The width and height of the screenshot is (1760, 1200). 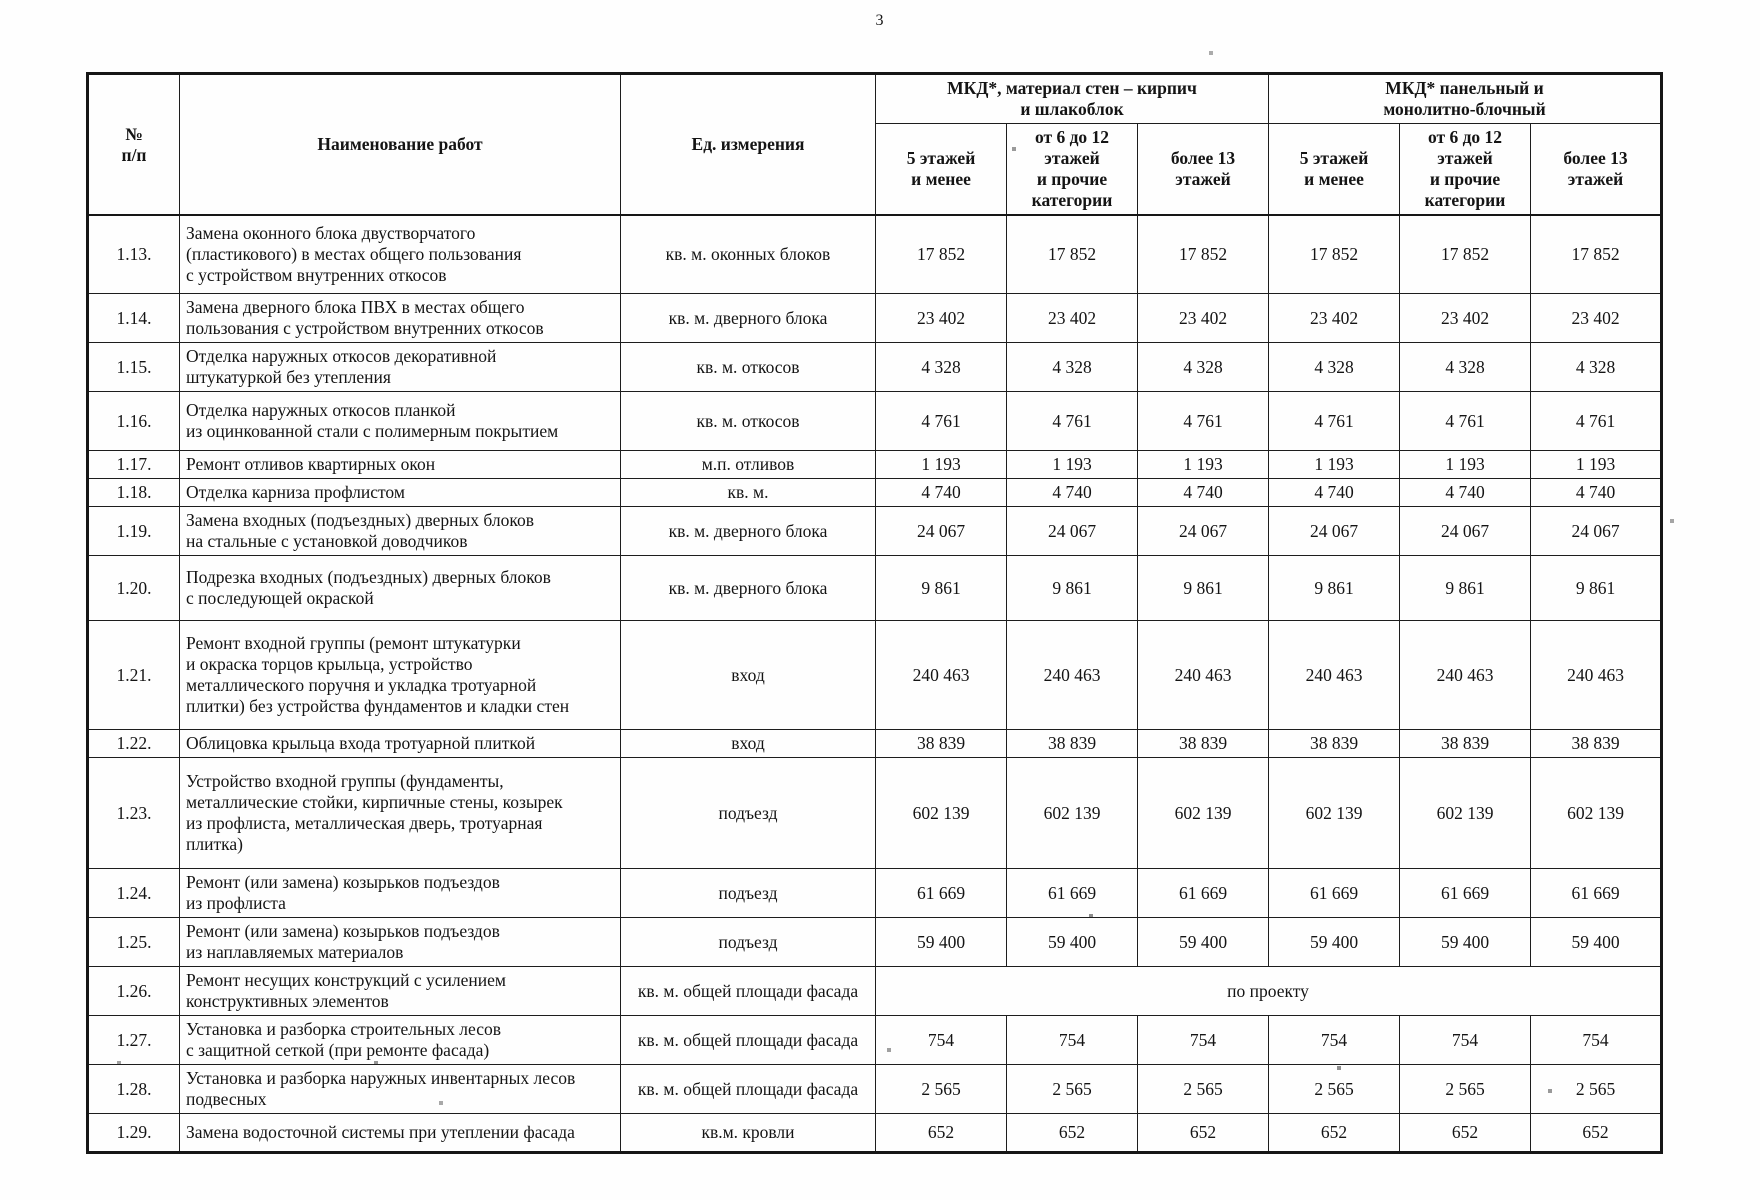 I want to click on row-number-cell: 1.18., so click(x=133, y=492).